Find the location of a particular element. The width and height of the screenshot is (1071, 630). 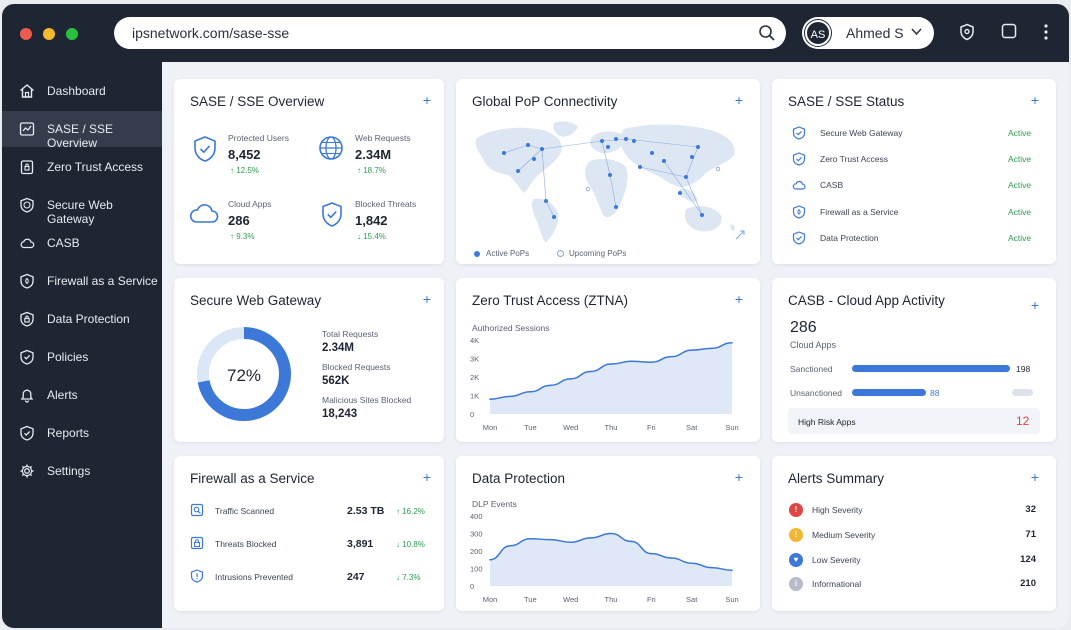

fwaas-row-value: 247 is located at coordinates (356, 577).